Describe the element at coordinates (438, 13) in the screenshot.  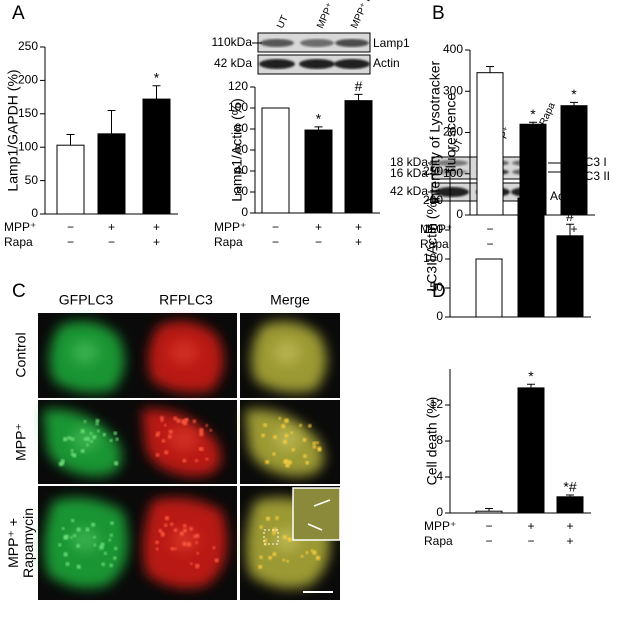
I see `panel-label: B` at that location.